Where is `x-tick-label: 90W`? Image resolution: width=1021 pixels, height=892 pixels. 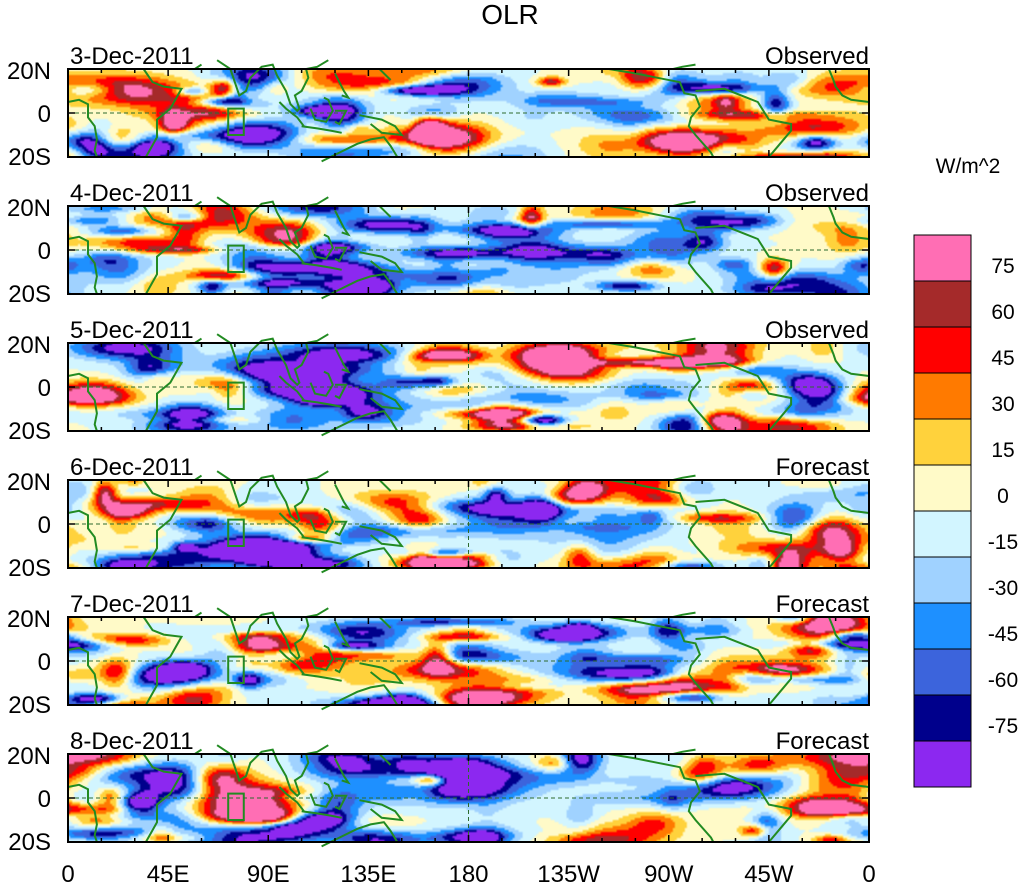
x-tick-label: 90W is located at coordinates (669, 874).